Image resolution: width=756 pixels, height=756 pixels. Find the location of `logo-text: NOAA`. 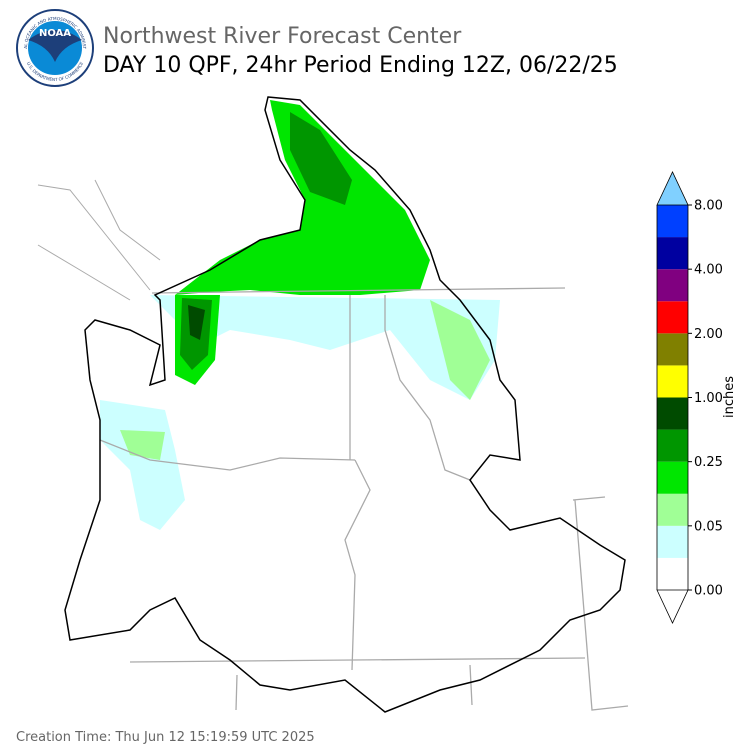

logo-text: NOAA is located at coordinates (55, 33).